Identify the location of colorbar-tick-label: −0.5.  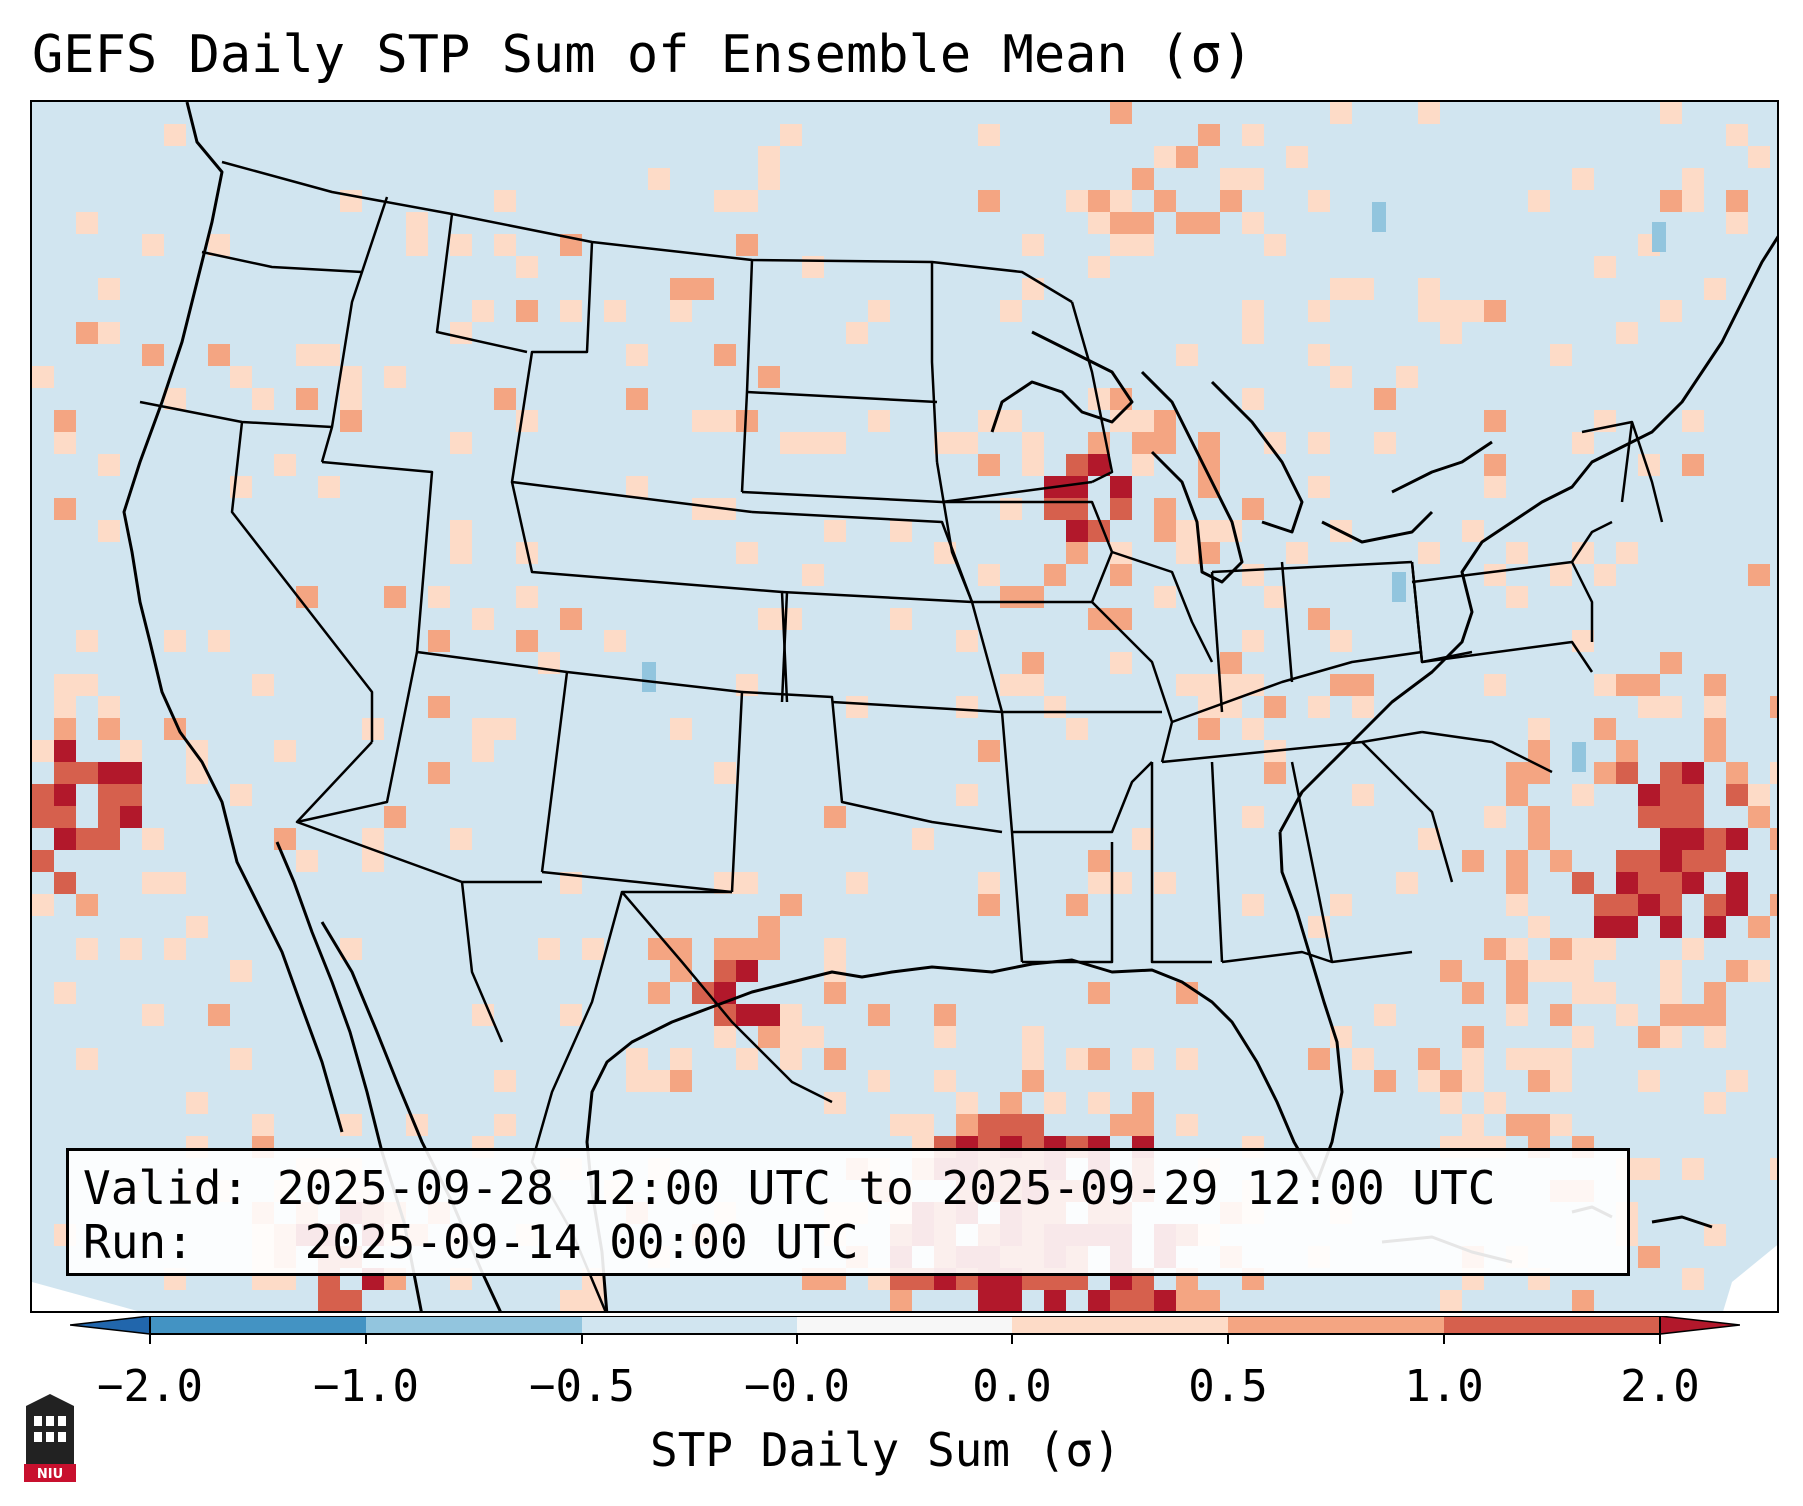
(582, 1386).